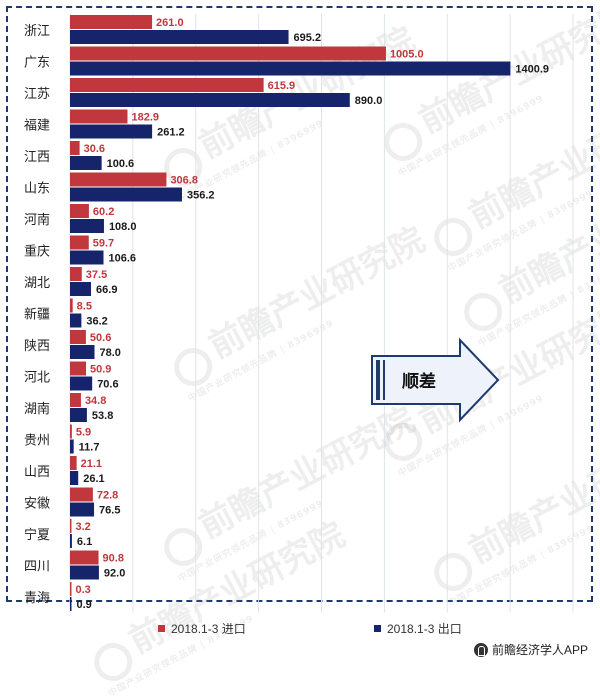 Image resolution: width=600 pixels, height=699 pixels. Describe the element at coordinates (107, 385) in the screenshot. I see `data-label-export: 70.6` at that location.